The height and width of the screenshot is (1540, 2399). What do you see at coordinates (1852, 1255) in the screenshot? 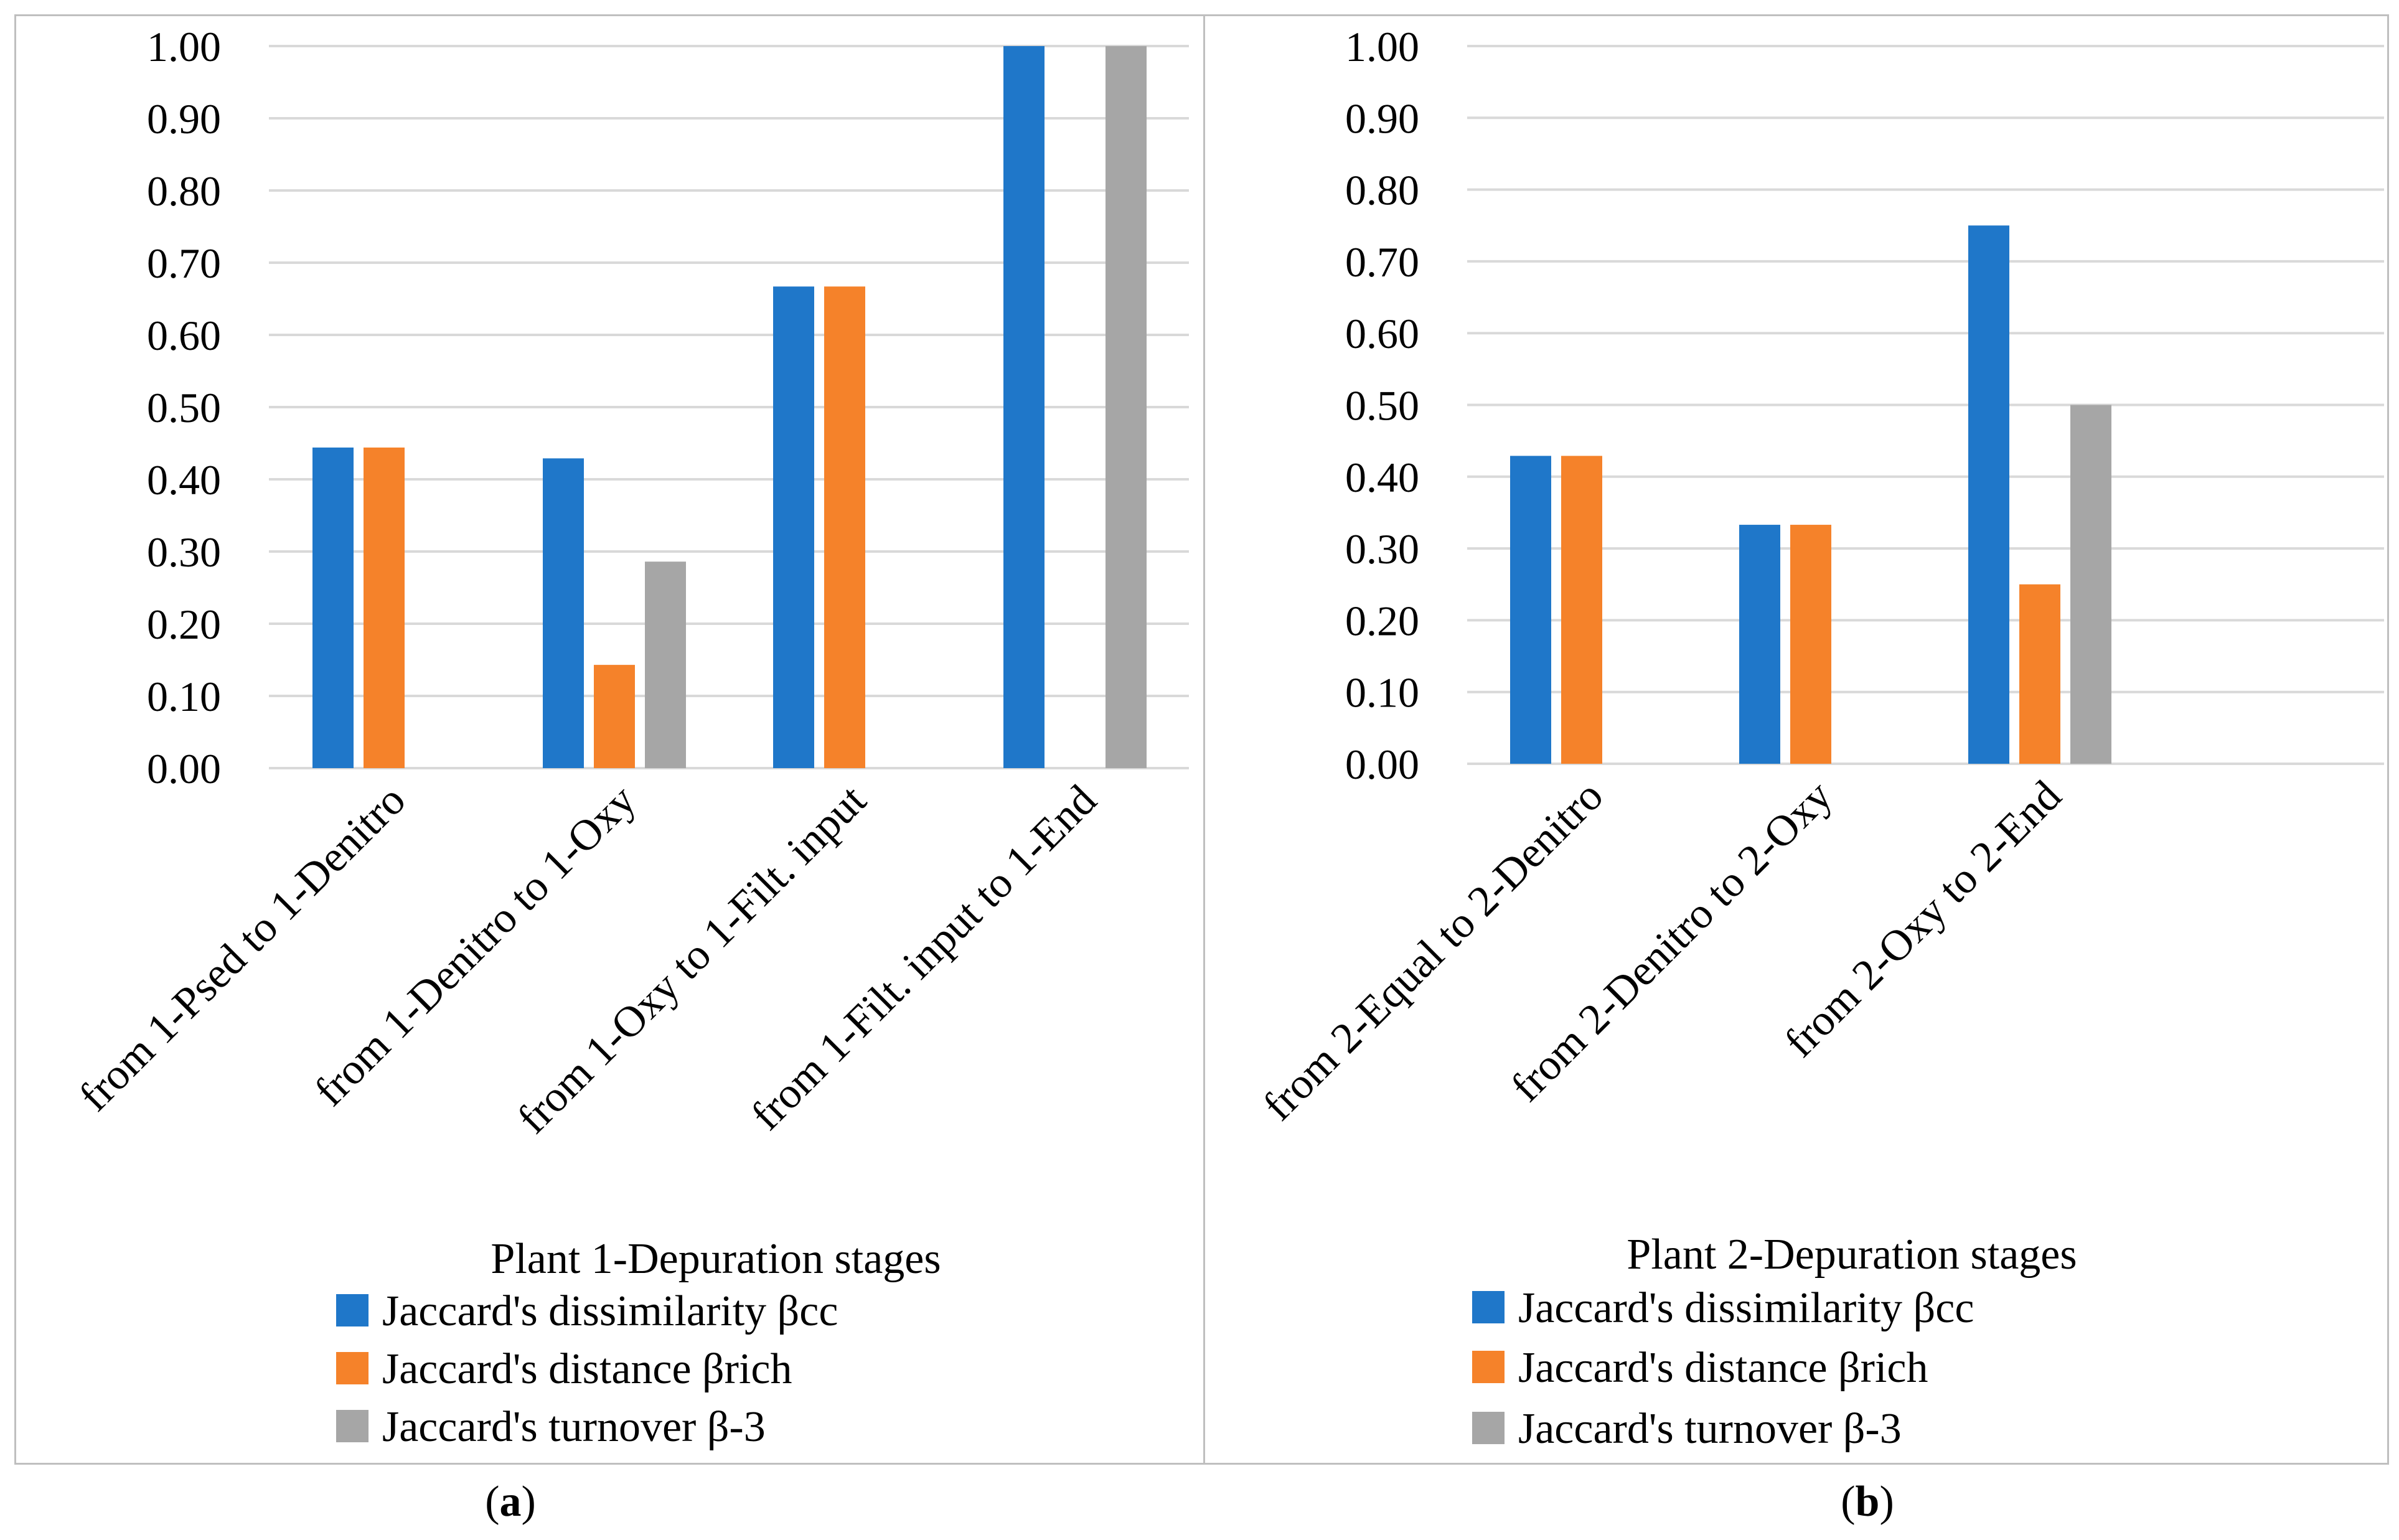
I see `x-axis-title: Plant 2-Depuration stages` at bounding box center [1852, 1255].